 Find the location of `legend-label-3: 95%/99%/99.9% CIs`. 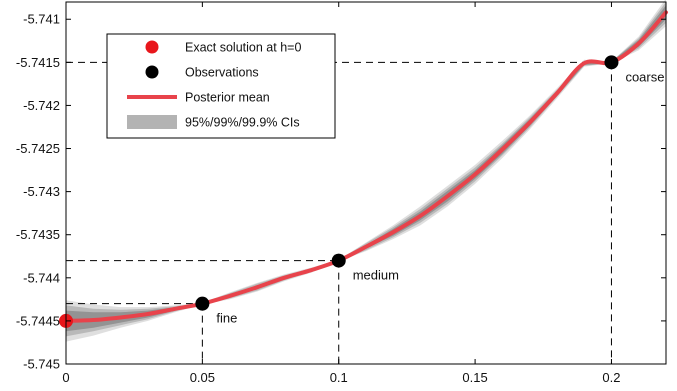

legend-label-3: 95%/99%/99.9% CIs is located at coordinates (242, 123).